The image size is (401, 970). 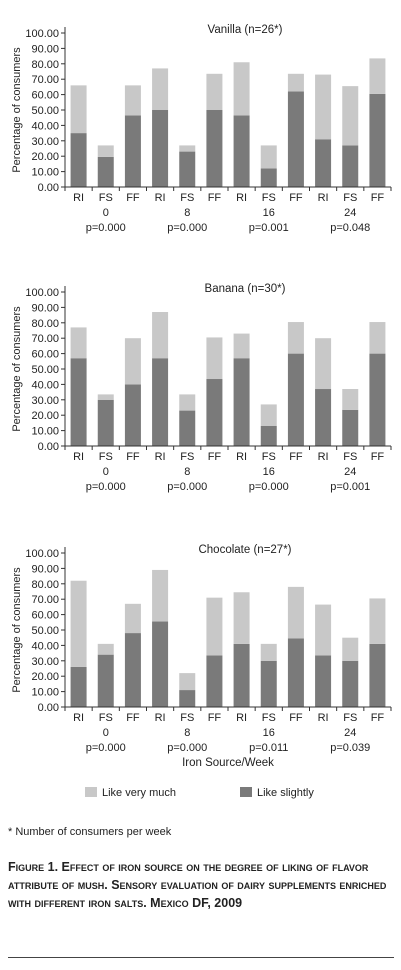 I want to click on chart-title: Vanilla (n=26*), so click(x=245, y=30).